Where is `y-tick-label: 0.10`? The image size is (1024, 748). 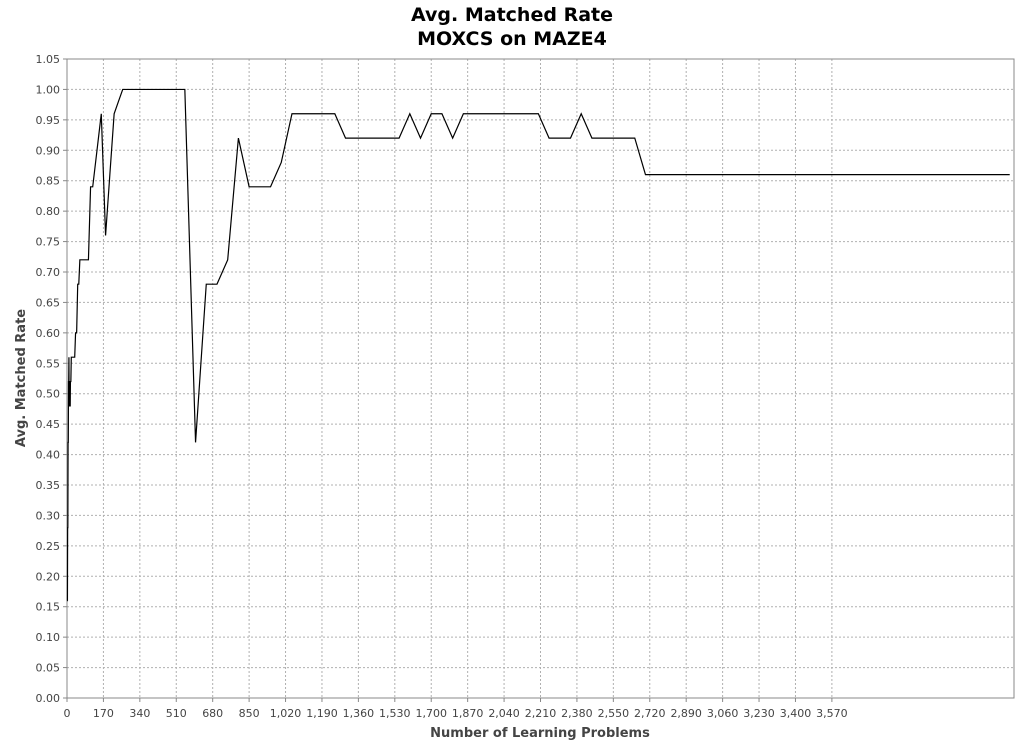 y-tick-label: 0.10 is located at coordinates (48, 637).